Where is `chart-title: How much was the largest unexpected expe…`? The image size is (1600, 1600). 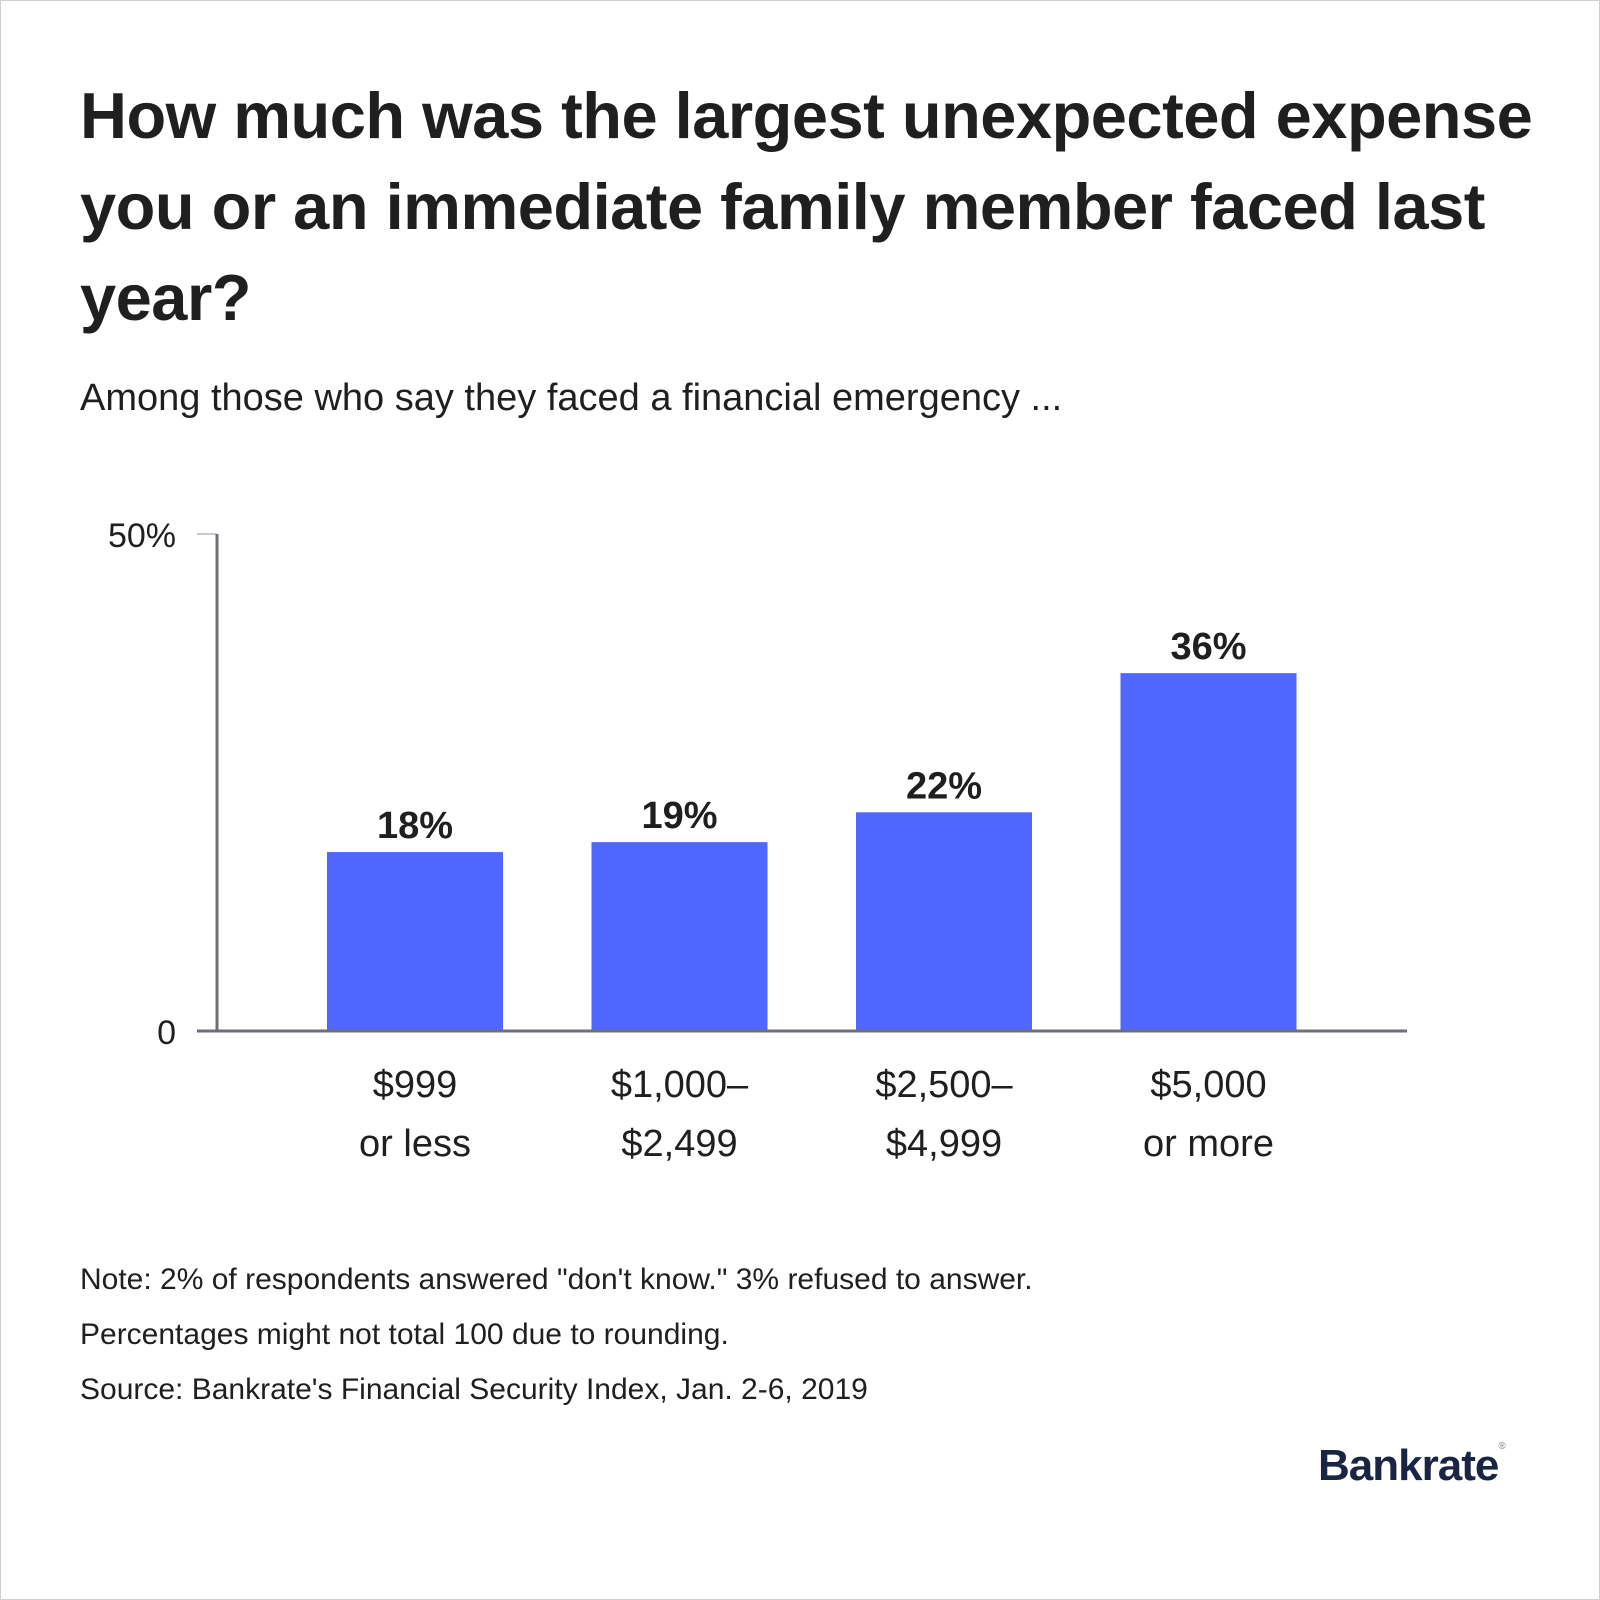 chart-title: How much was the largest unexpected expe… is located at coordinates (806, 206).